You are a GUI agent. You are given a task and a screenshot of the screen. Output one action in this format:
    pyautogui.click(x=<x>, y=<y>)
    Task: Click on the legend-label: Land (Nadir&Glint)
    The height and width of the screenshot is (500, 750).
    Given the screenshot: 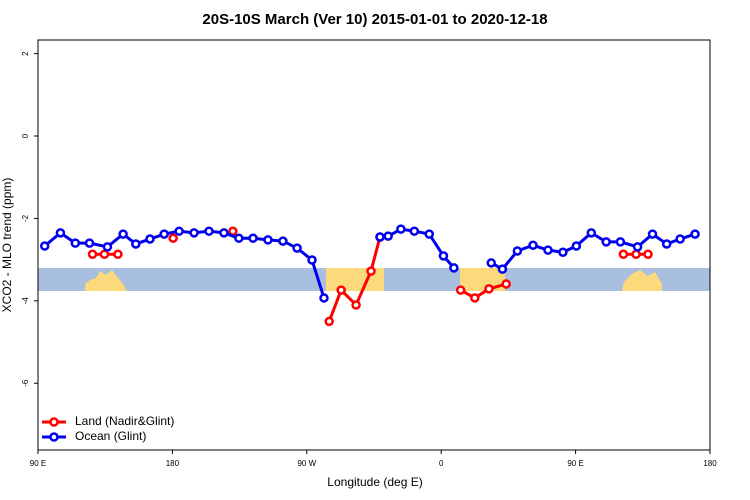 What is the action you would take?
    pyautogui.click(x=124, y=421)
    